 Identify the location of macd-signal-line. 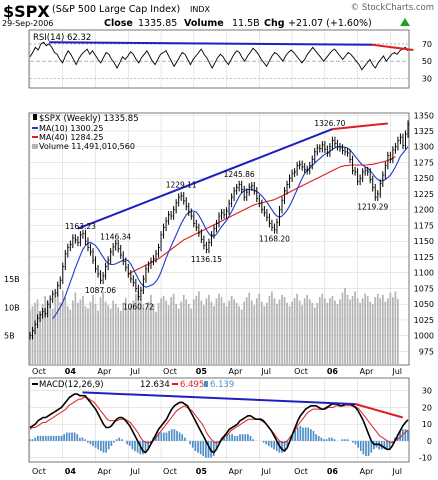
(219, 420).